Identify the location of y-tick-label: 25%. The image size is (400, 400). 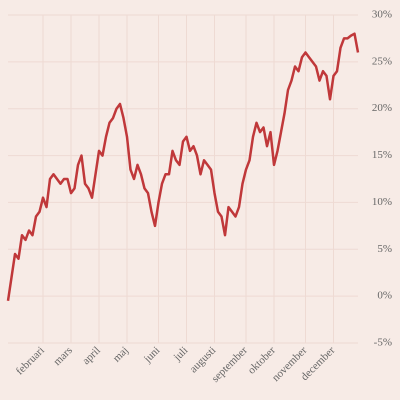
(382, 61).